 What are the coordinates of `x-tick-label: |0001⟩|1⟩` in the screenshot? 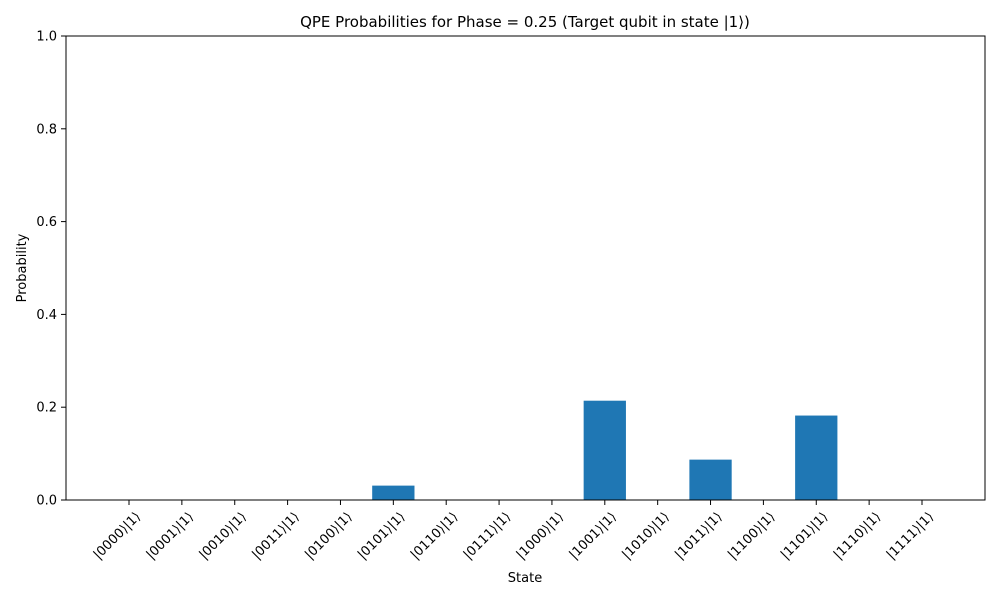 It's located at (170, 535).